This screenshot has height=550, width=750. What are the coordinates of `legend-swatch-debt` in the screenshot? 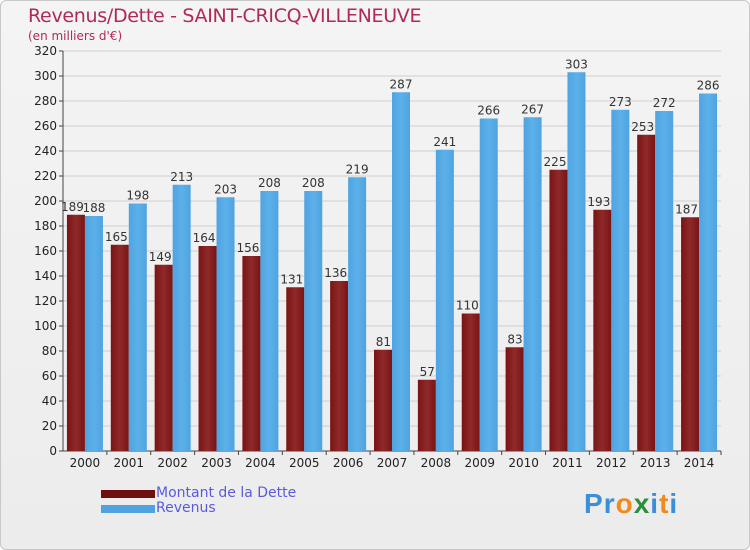 It's located at (128, 494).